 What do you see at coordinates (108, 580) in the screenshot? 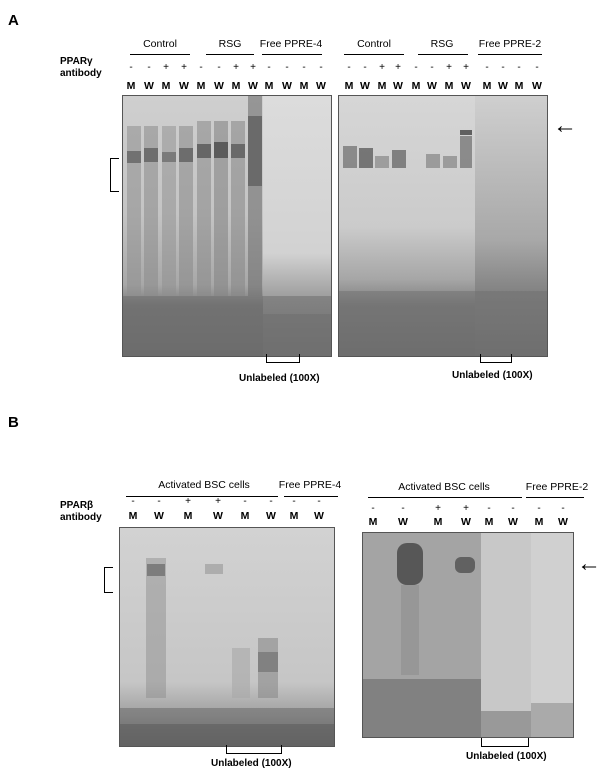
I see `complex-bracket` at bounding box center [108, 580].